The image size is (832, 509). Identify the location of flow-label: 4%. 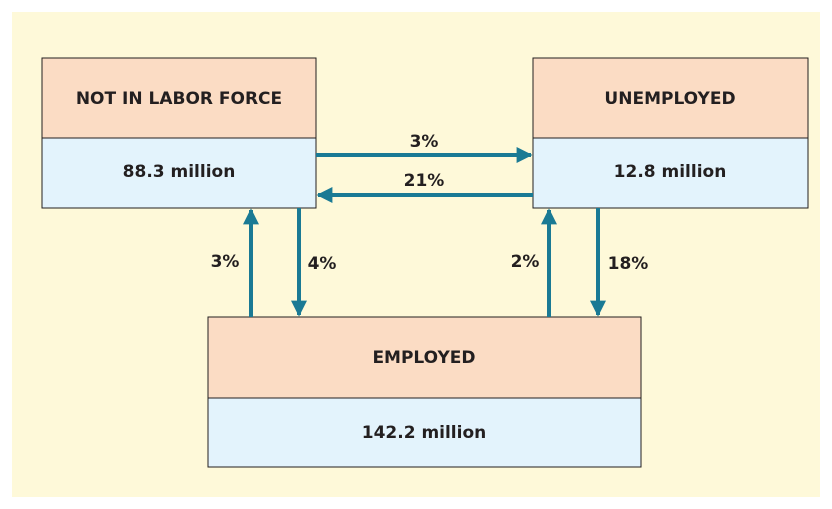
(322, 264).